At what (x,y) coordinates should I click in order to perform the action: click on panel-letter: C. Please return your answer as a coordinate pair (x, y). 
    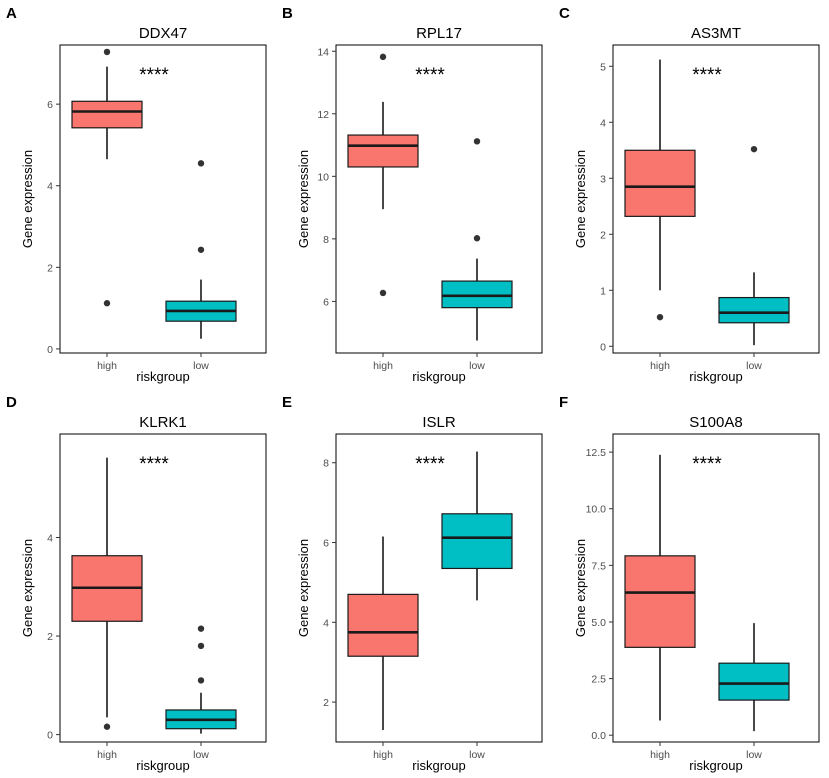
    Looking at the image, I should click on (564, 13).